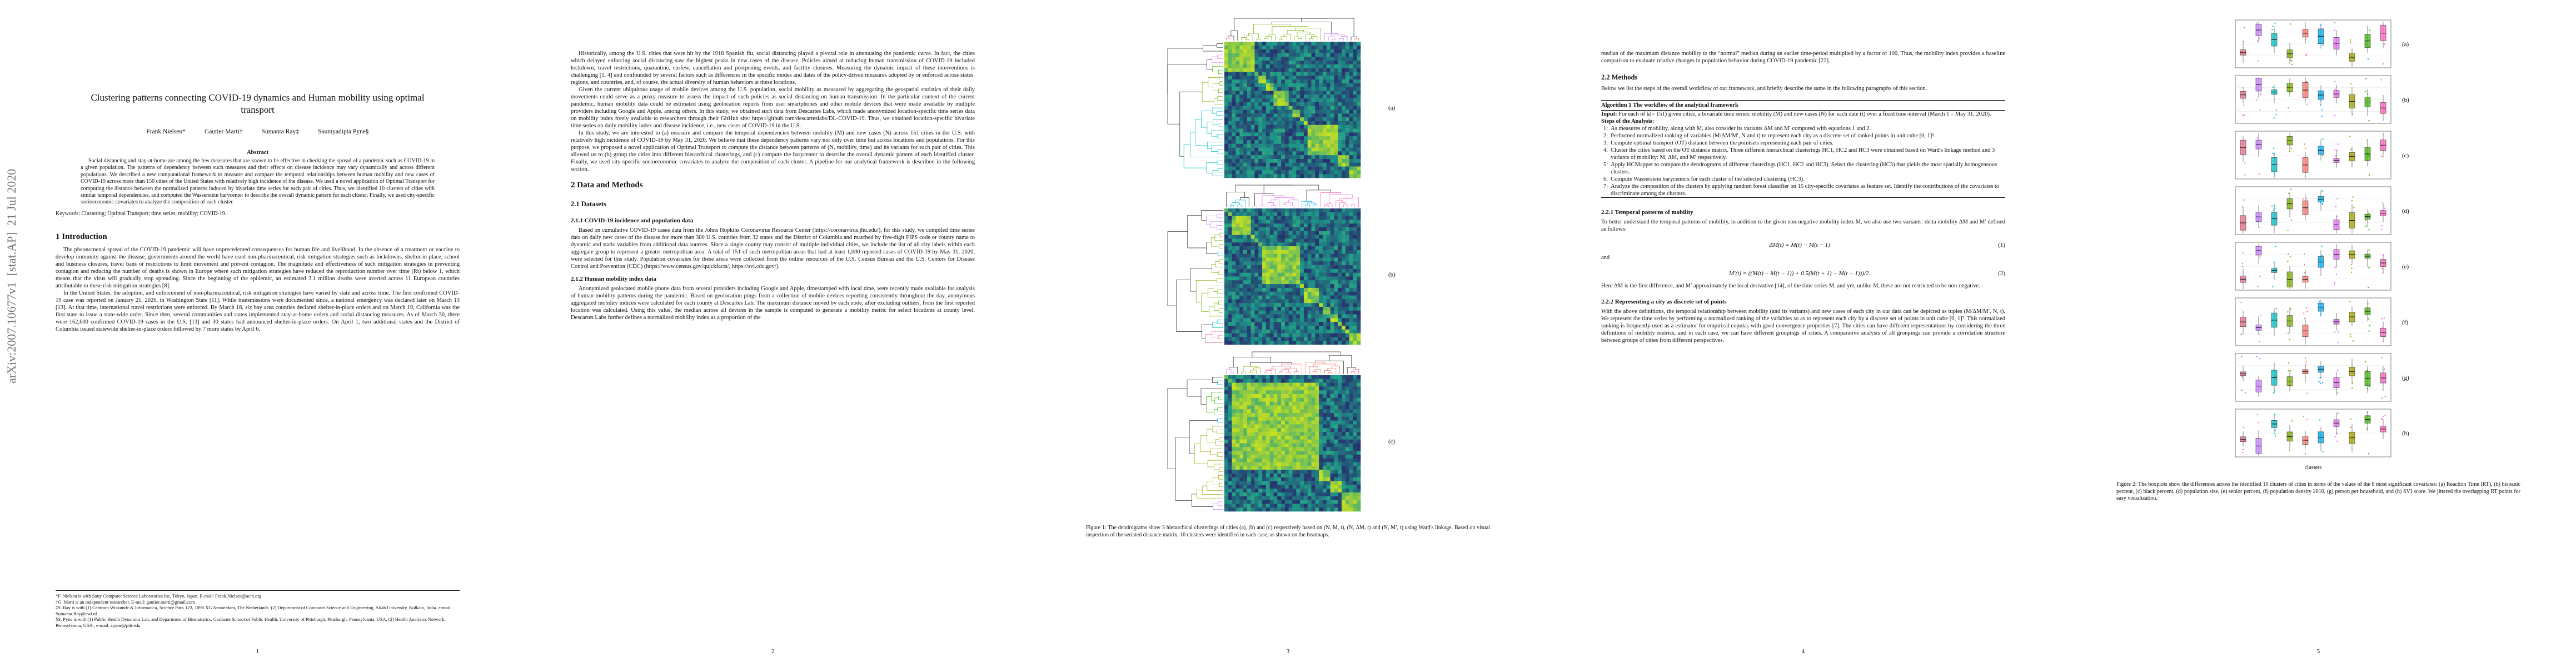 This screenshot has height=667, width=2576. What do you see at coordinates (1605, 179) in the screenshot?
I see `step-label: 6:` at bounding box center [1605, 179].